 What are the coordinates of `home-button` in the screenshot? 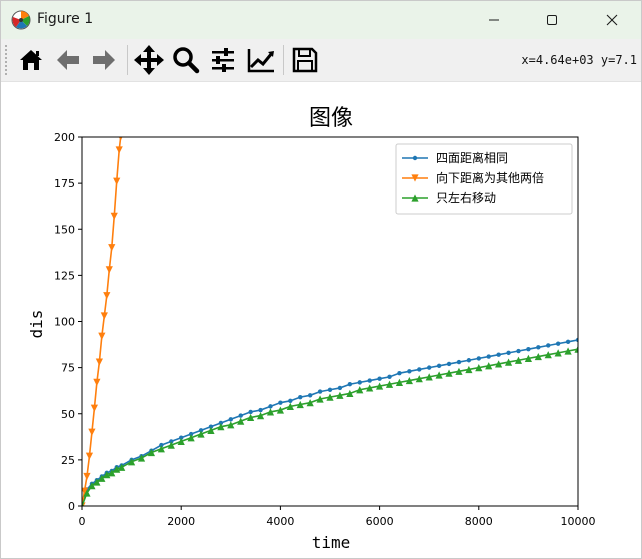 It's located at (31, 60).